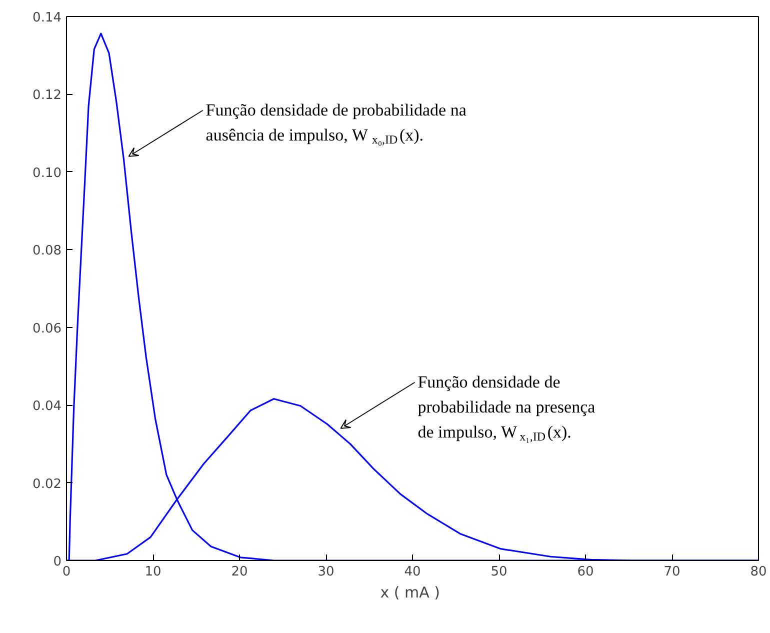 This screenshot has height=633, width=770. I want to click on x-tick-label: 30, so click(326, 572).